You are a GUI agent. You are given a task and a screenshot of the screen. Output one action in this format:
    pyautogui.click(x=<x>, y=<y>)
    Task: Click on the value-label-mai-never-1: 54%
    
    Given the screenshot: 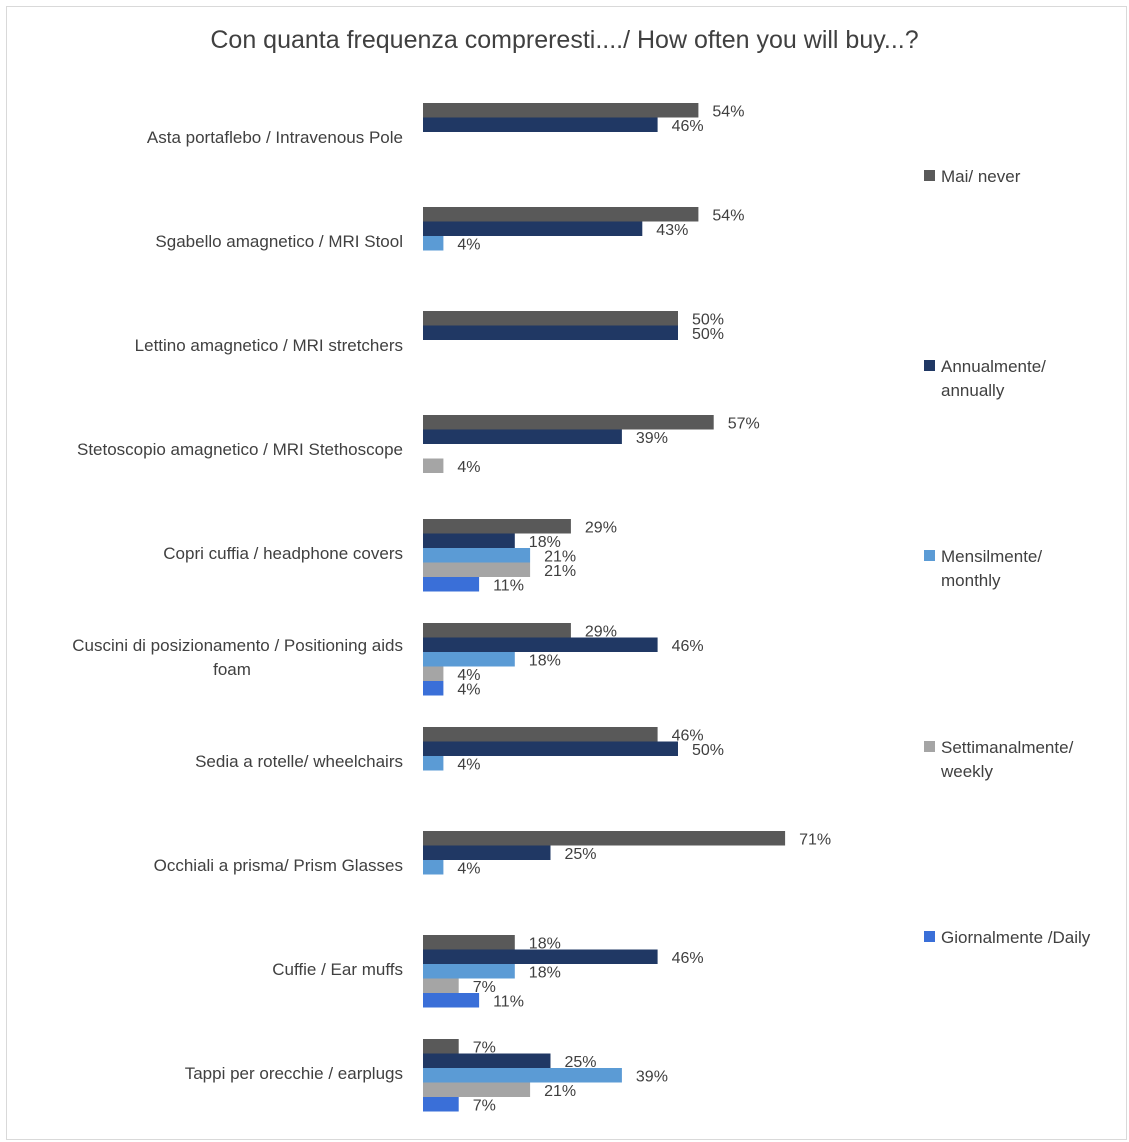 What is the action you would take?
    pyautogui.click(x=728, y=112)
    